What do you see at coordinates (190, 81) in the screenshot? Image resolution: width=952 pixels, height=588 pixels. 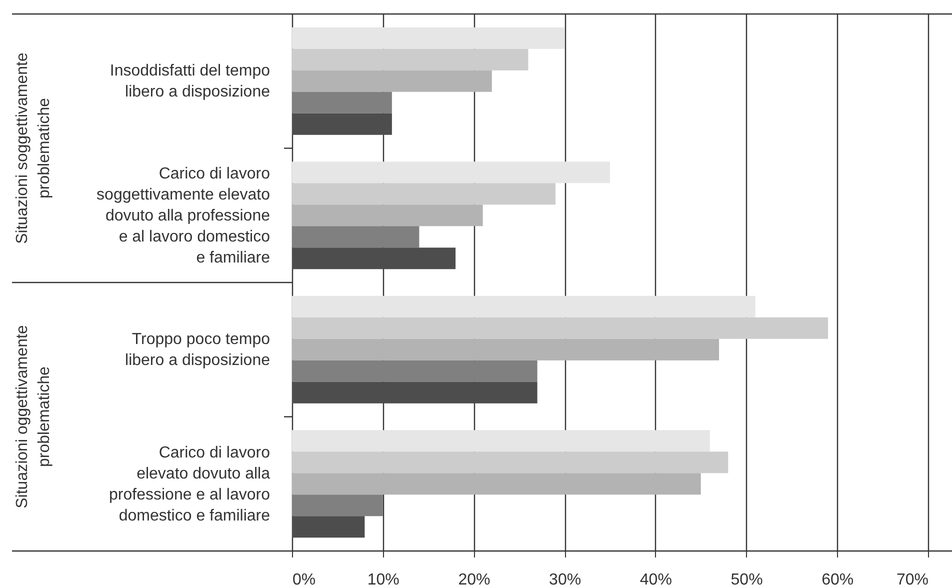 I see `y-tick-label: Insoddisfatti del tempo libero a disposizione` at bounding box center [190, 81].